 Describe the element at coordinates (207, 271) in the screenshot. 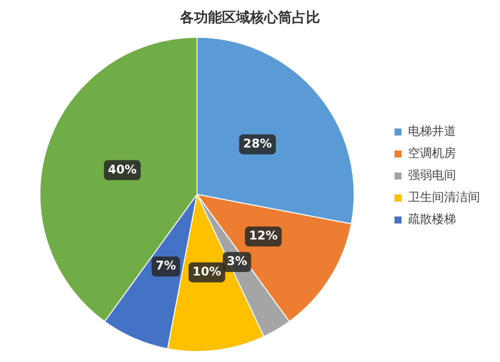

I see `data-label: 10%` at that location.